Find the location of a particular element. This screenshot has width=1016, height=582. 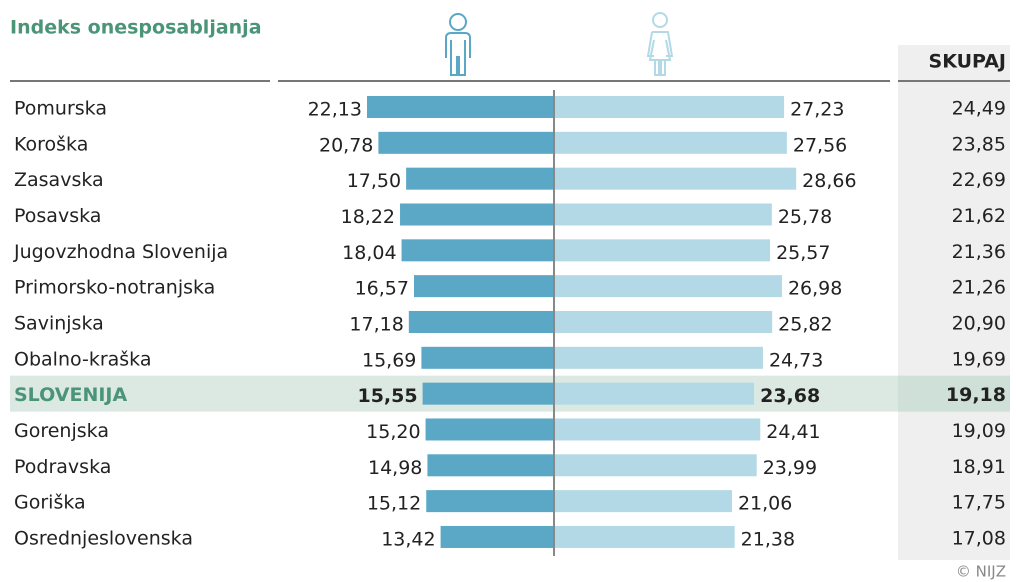

value-label-male: 18,22 is located at coordinates (368, 217).